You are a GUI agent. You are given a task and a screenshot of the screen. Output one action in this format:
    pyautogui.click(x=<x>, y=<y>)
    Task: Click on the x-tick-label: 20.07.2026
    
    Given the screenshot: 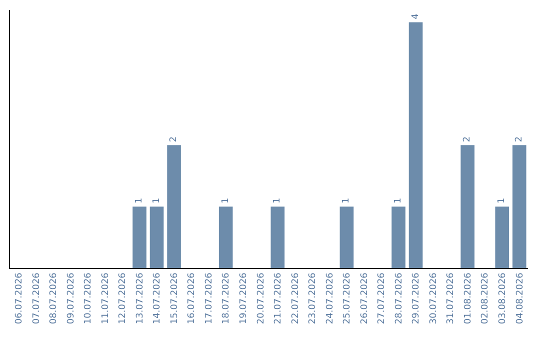 What is the action you would take?
    pyautogui.click(x=261, y=298)
    